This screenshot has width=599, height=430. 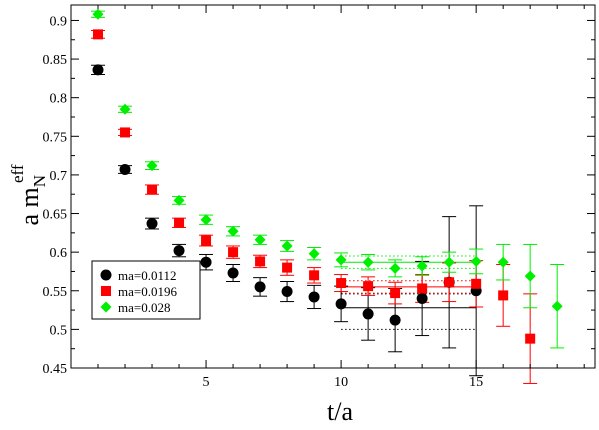 What do you see at coordinates (55, 369) in the screenshot?
I see `y-tick-label: 0.45` at bounding box center [55, 369].